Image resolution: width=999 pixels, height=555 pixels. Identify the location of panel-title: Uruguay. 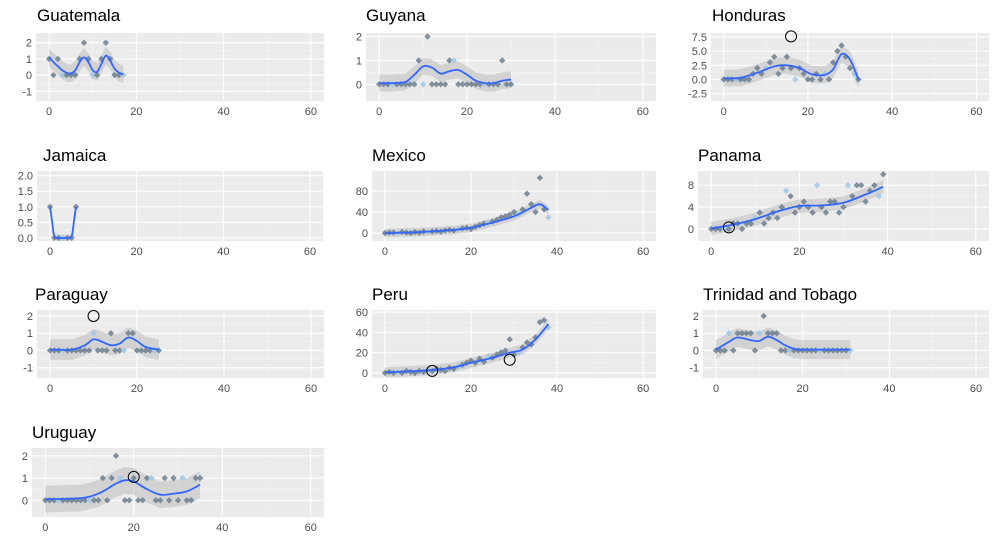
(64, 432).